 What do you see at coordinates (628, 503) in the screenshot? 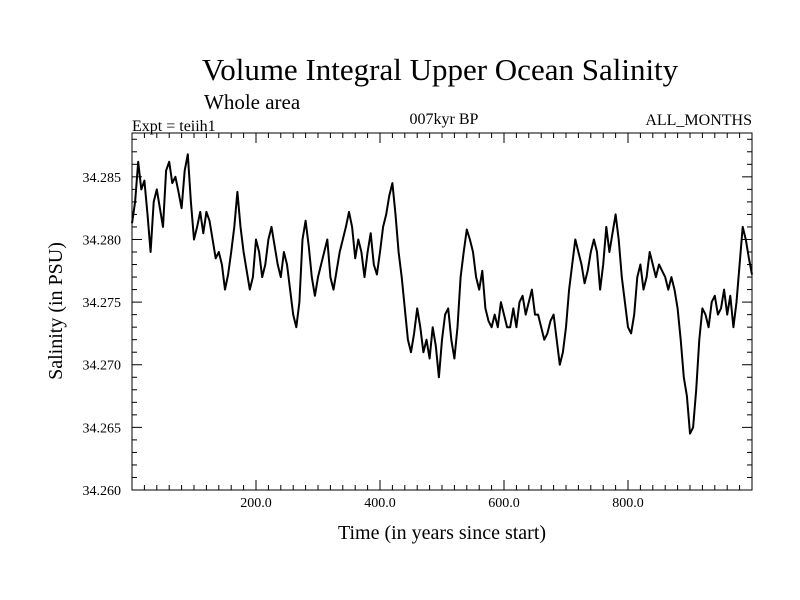
I see `x-tick-label: 800.0` at bounding box center [628, 503].